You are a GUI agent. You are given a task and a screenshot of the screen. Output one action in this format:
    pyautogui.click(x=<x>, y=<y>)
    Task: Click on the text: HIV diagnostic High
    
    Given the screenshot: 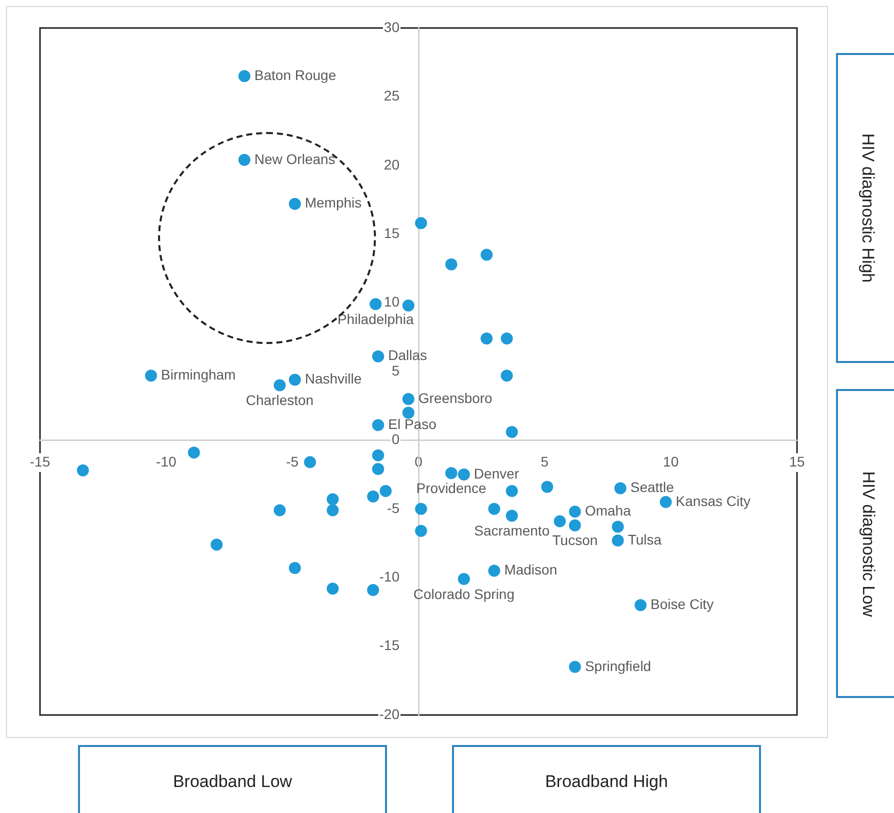 What is the action you would take?
    pyautogui.click(x=868, y=208)
    